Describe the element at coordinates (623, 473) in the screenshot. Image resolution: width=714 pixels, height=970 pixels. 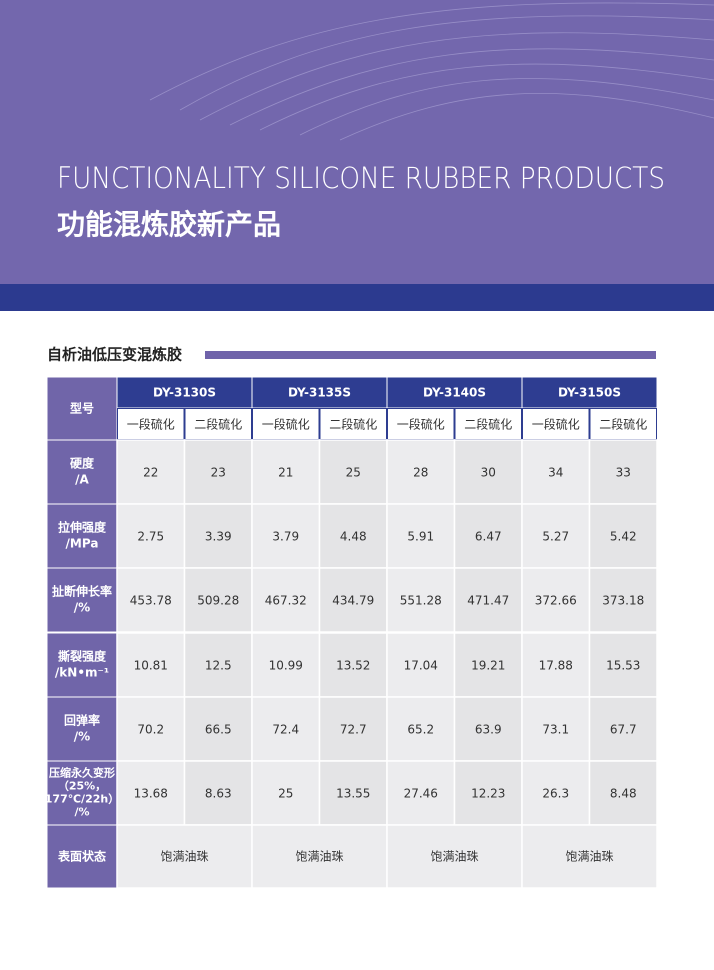
I see `data-value: 33` at that location.